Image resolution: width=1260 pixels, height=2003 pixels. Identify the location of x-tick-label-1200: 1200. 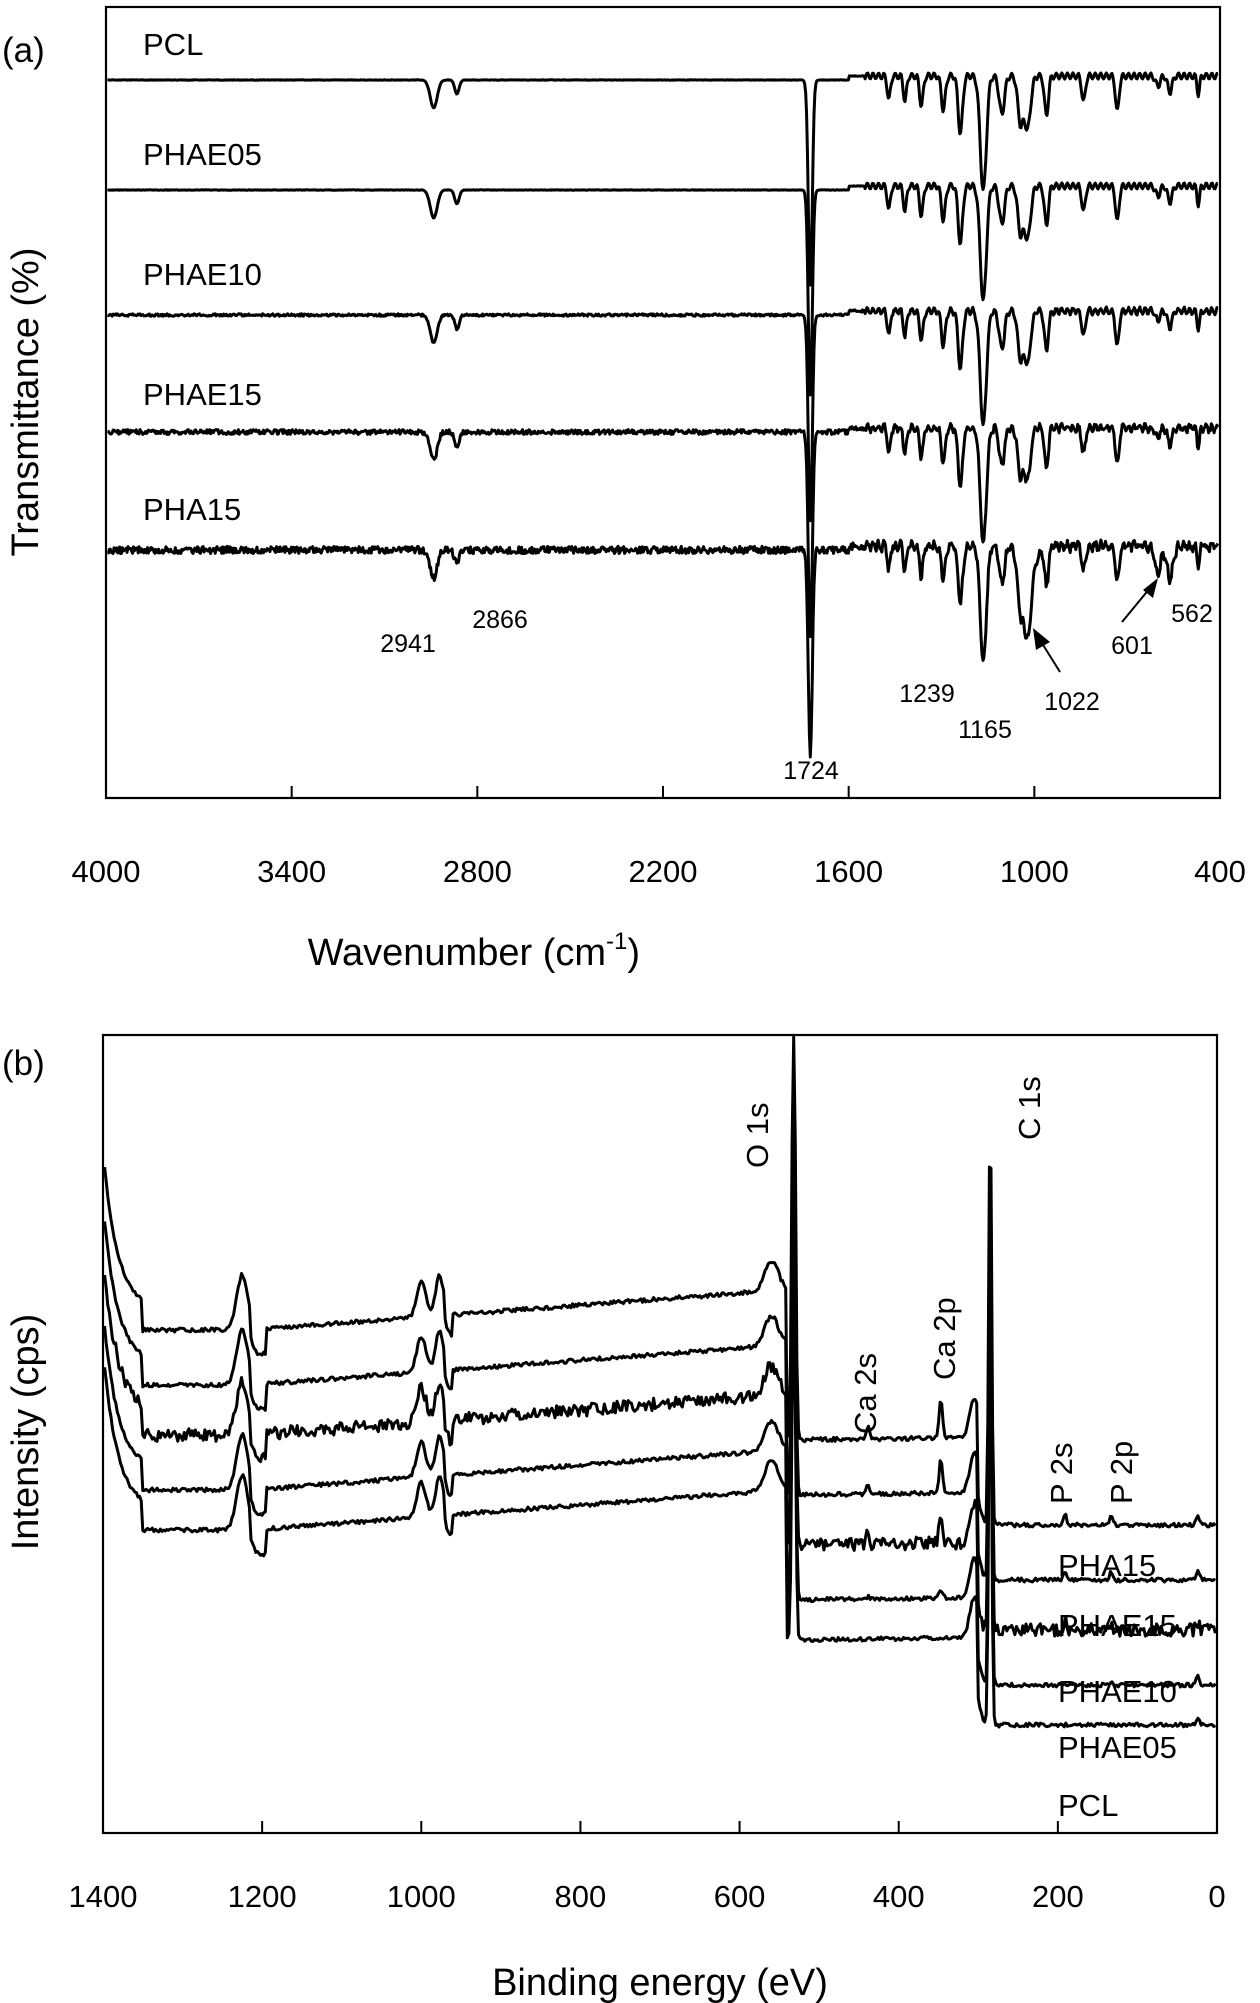
(262, 1896).